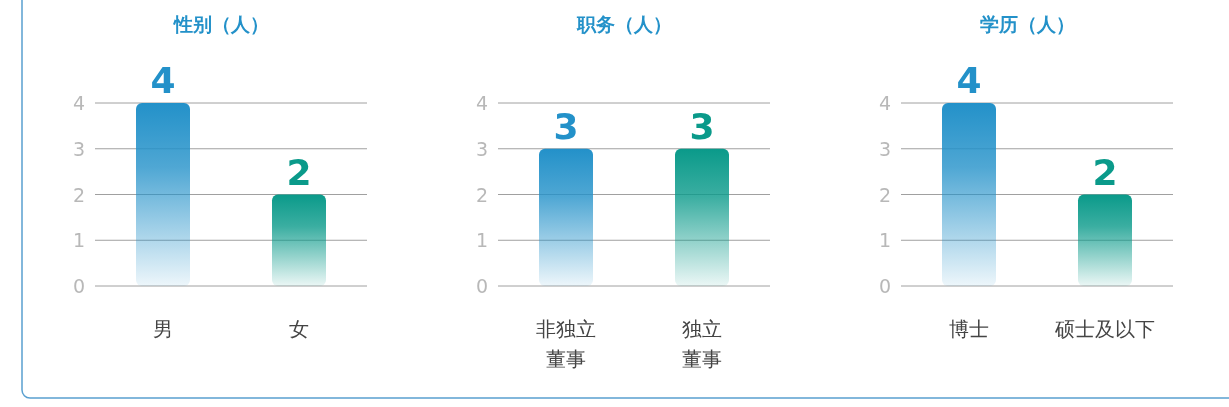 The height and width of the screenshot is (407, 1229). I want to click on x-tick-label: 男, so click(163, 329).